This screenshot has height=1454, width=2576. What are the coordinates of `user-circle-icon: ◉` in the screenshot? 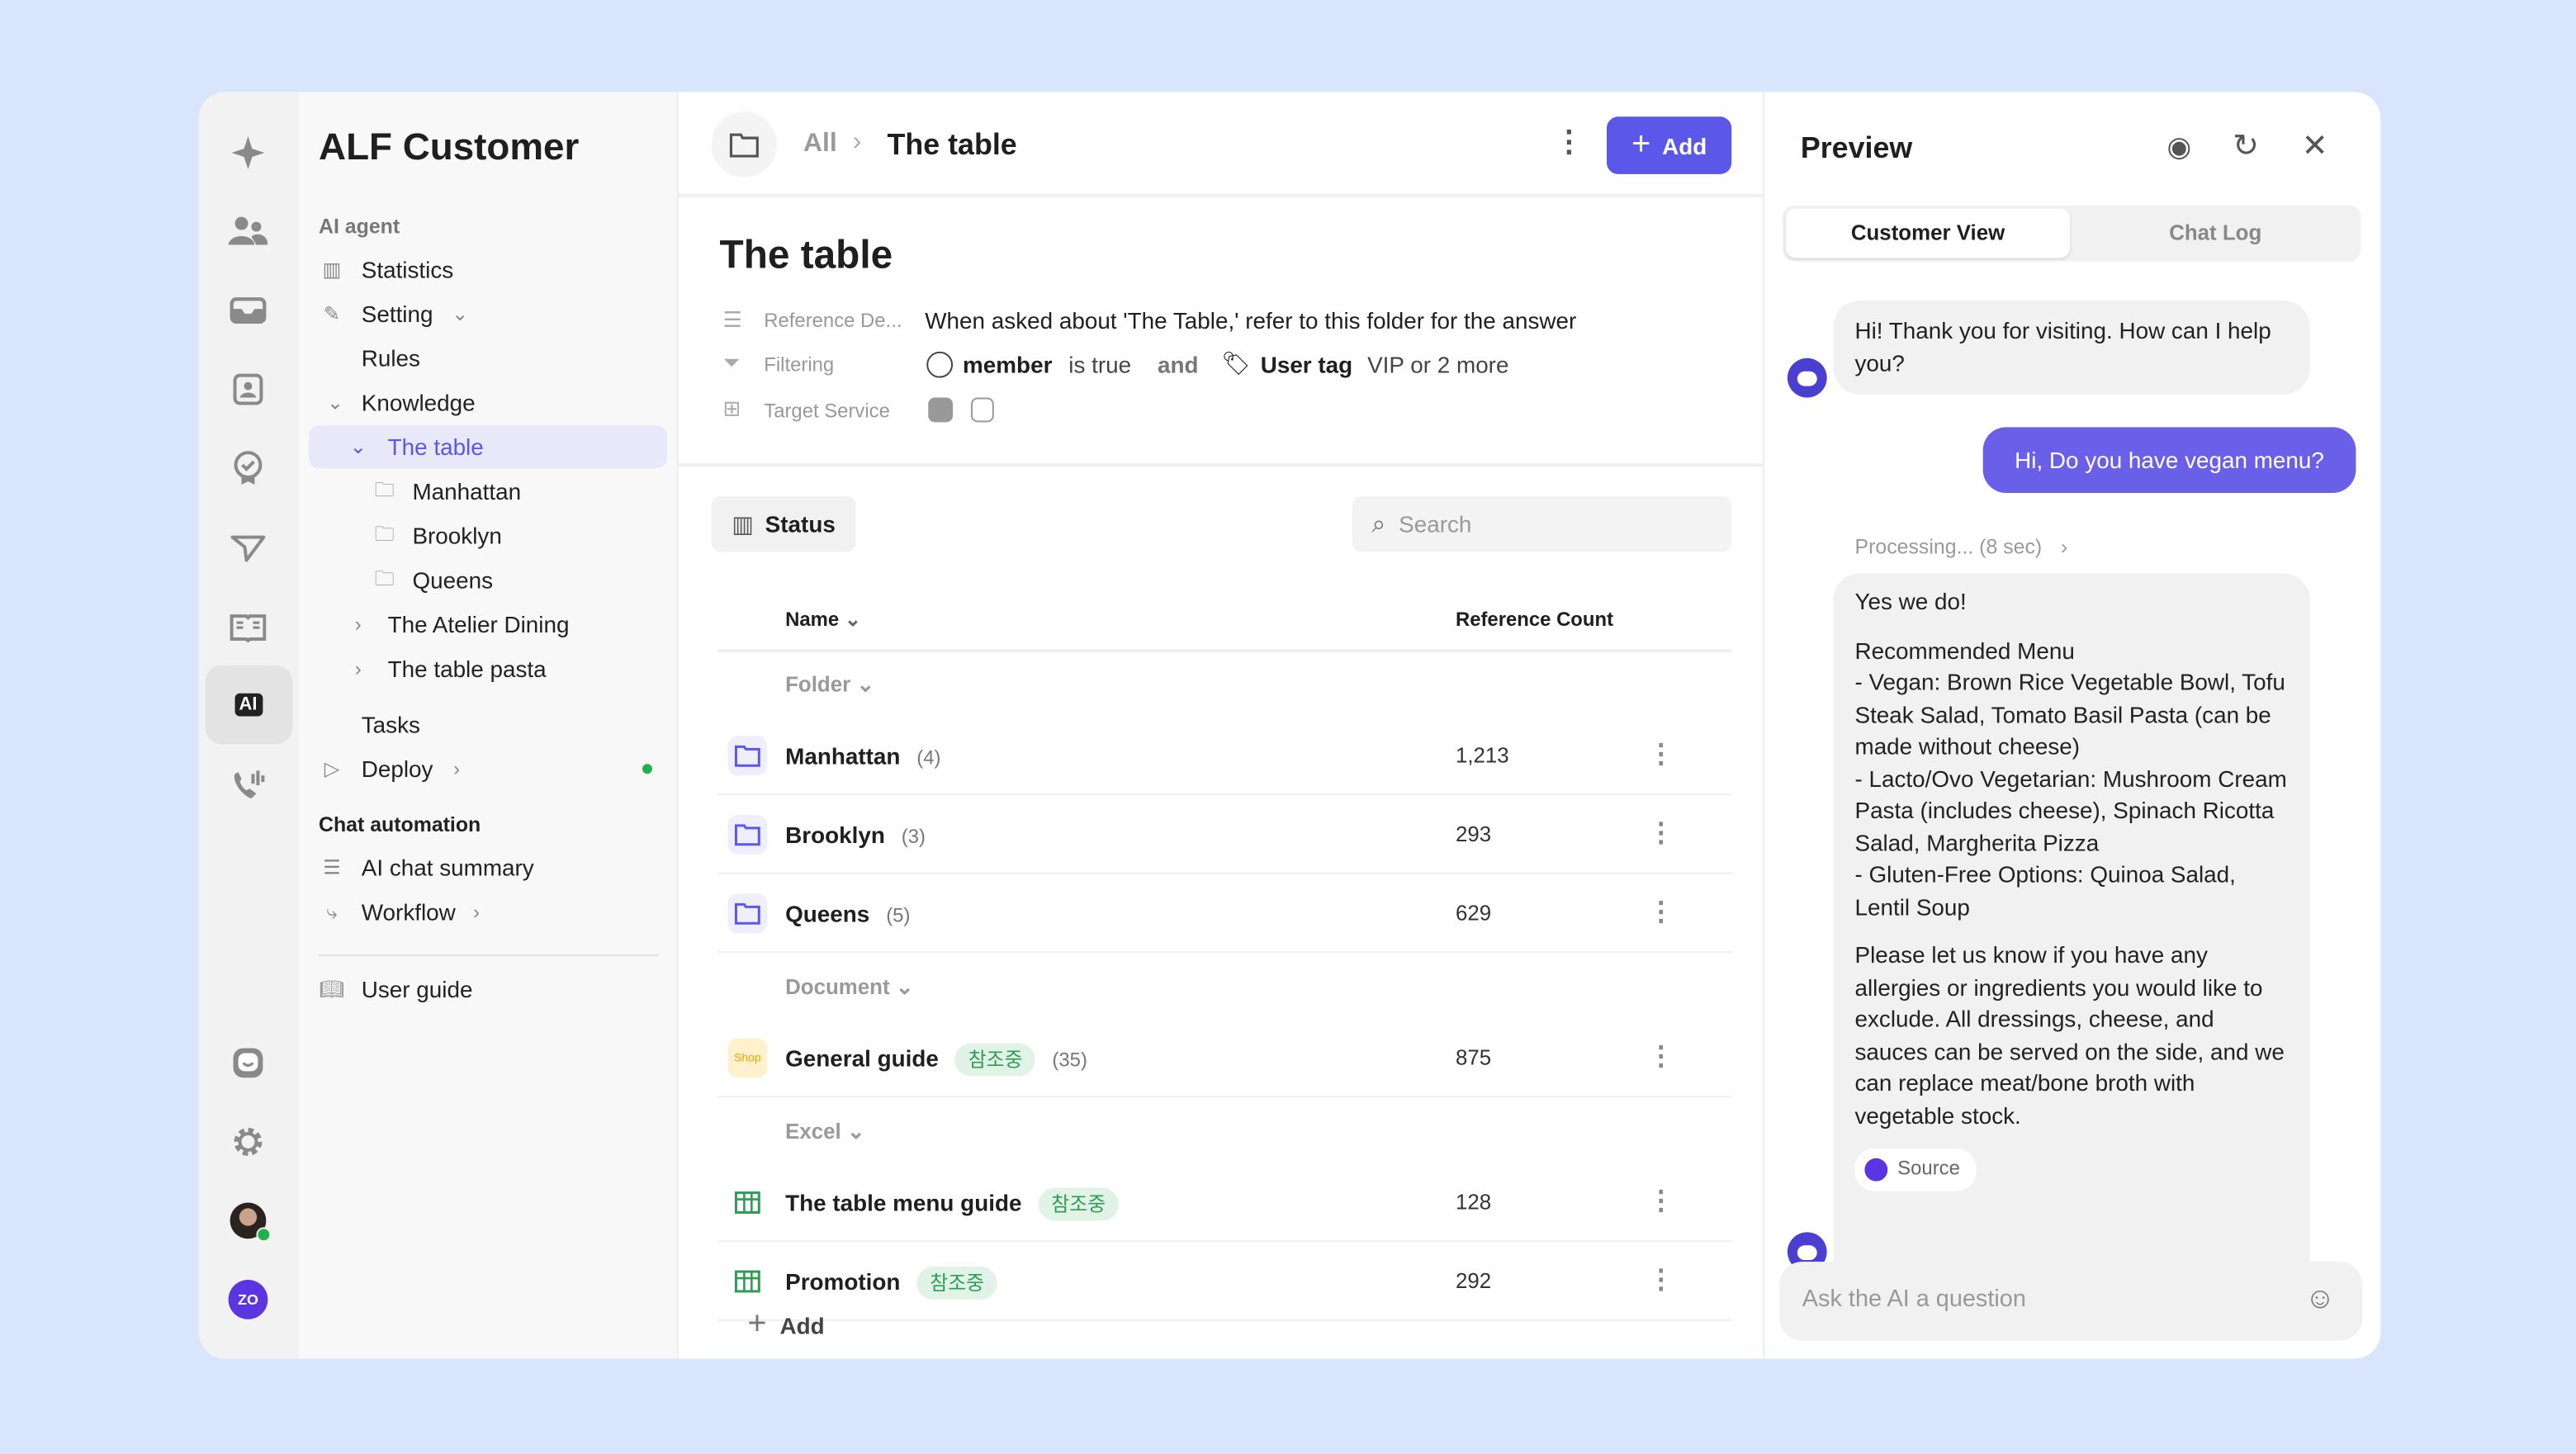 It's located at (2179, 147).